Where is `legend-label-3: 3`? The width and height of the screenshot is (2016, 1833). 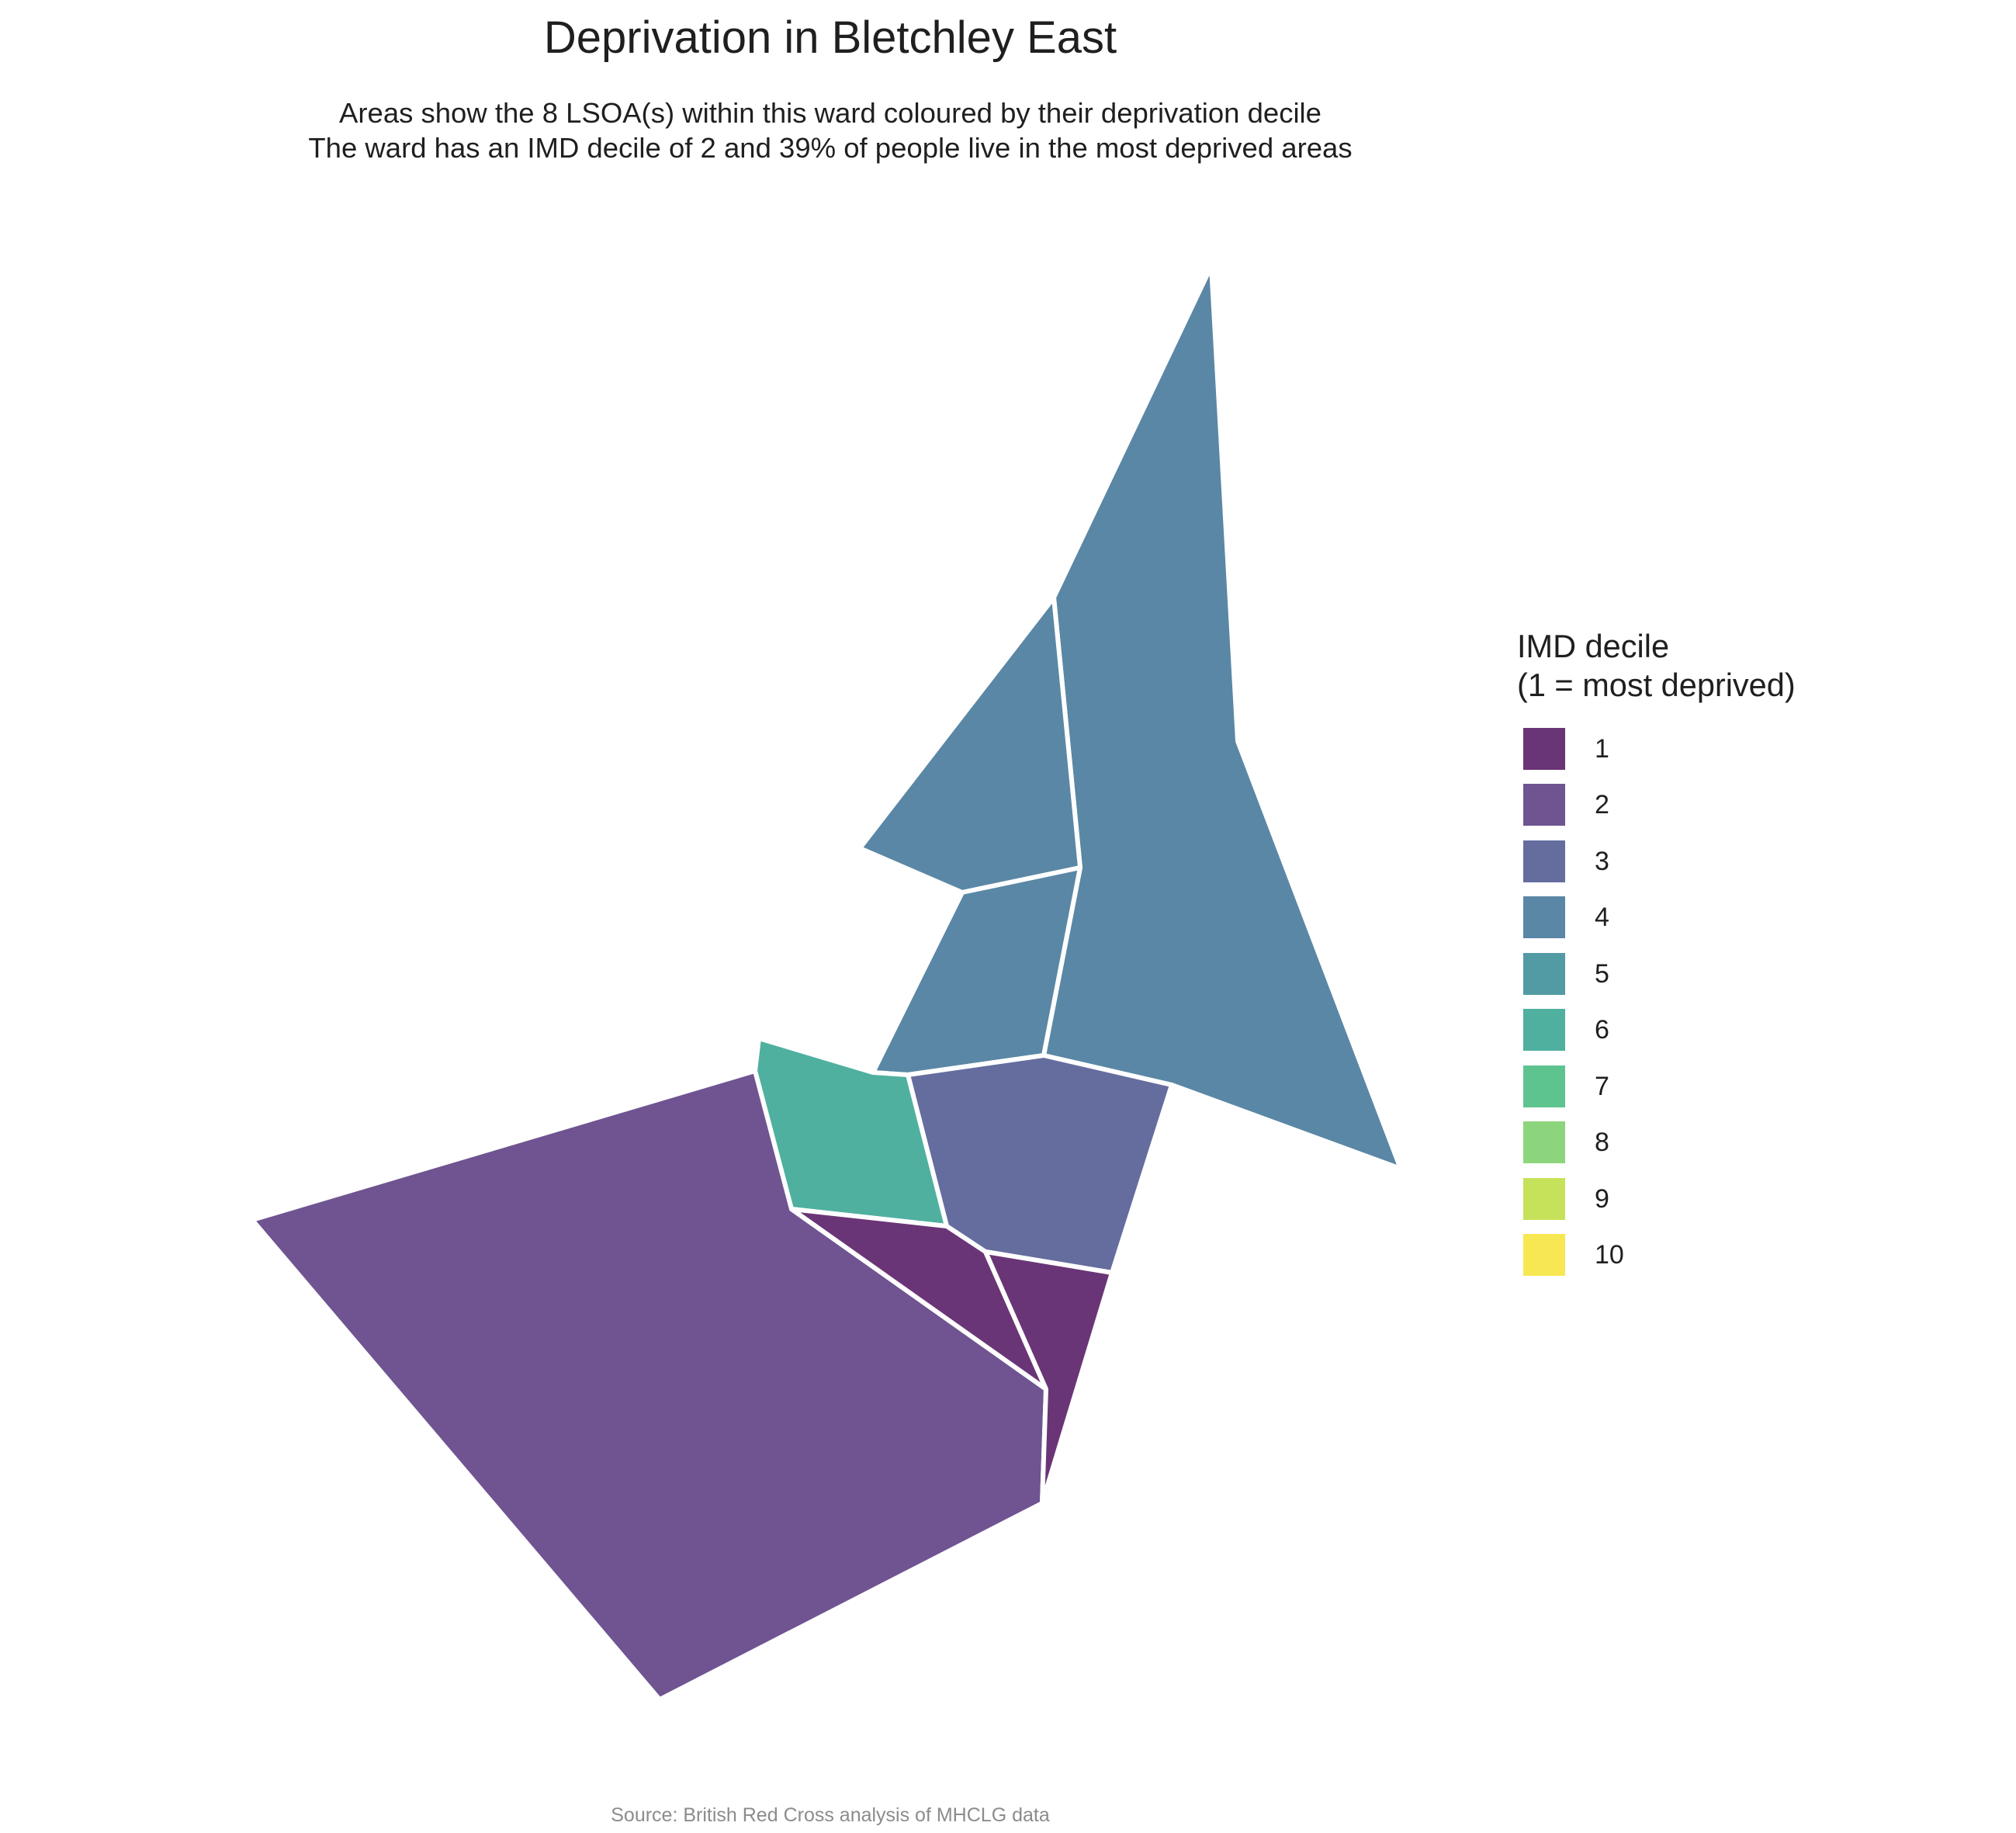
legend-label-3: 3 is located at coordinates (1602, 861).